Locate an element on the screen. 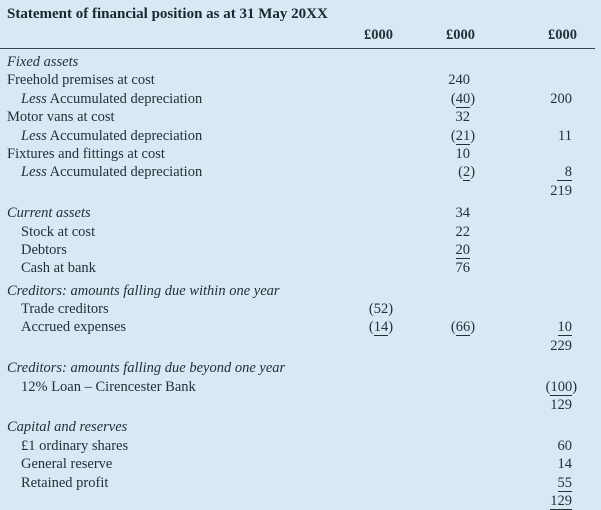 The image size is (601, 510). table-row: Cash at bank 76 is located at coordinates (300, 268).